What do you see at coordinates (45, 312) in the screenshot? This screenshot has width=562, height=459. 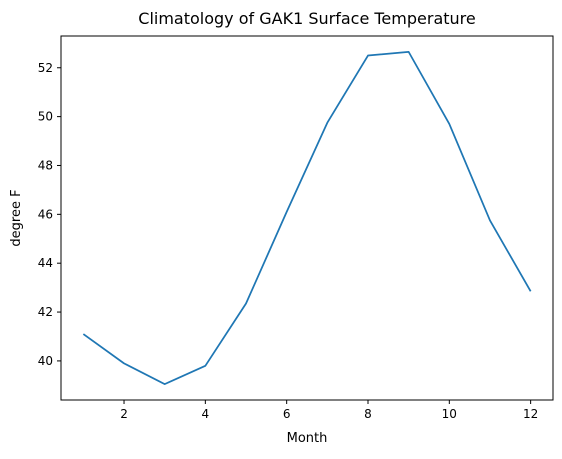 I see `y-tick-label: 42` at bounding box center [45, 312].